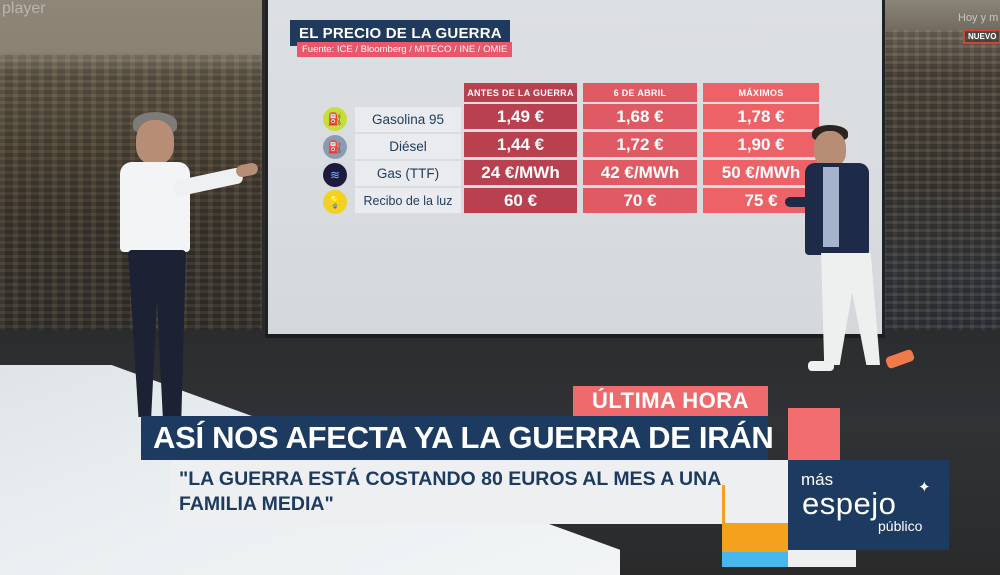 This screenshot has width=1000, height=575. What do you see at coordinates (335, 175) in the screenshot?
I see `gas-flame-icon: ≋` at bounding box center [335, 175].